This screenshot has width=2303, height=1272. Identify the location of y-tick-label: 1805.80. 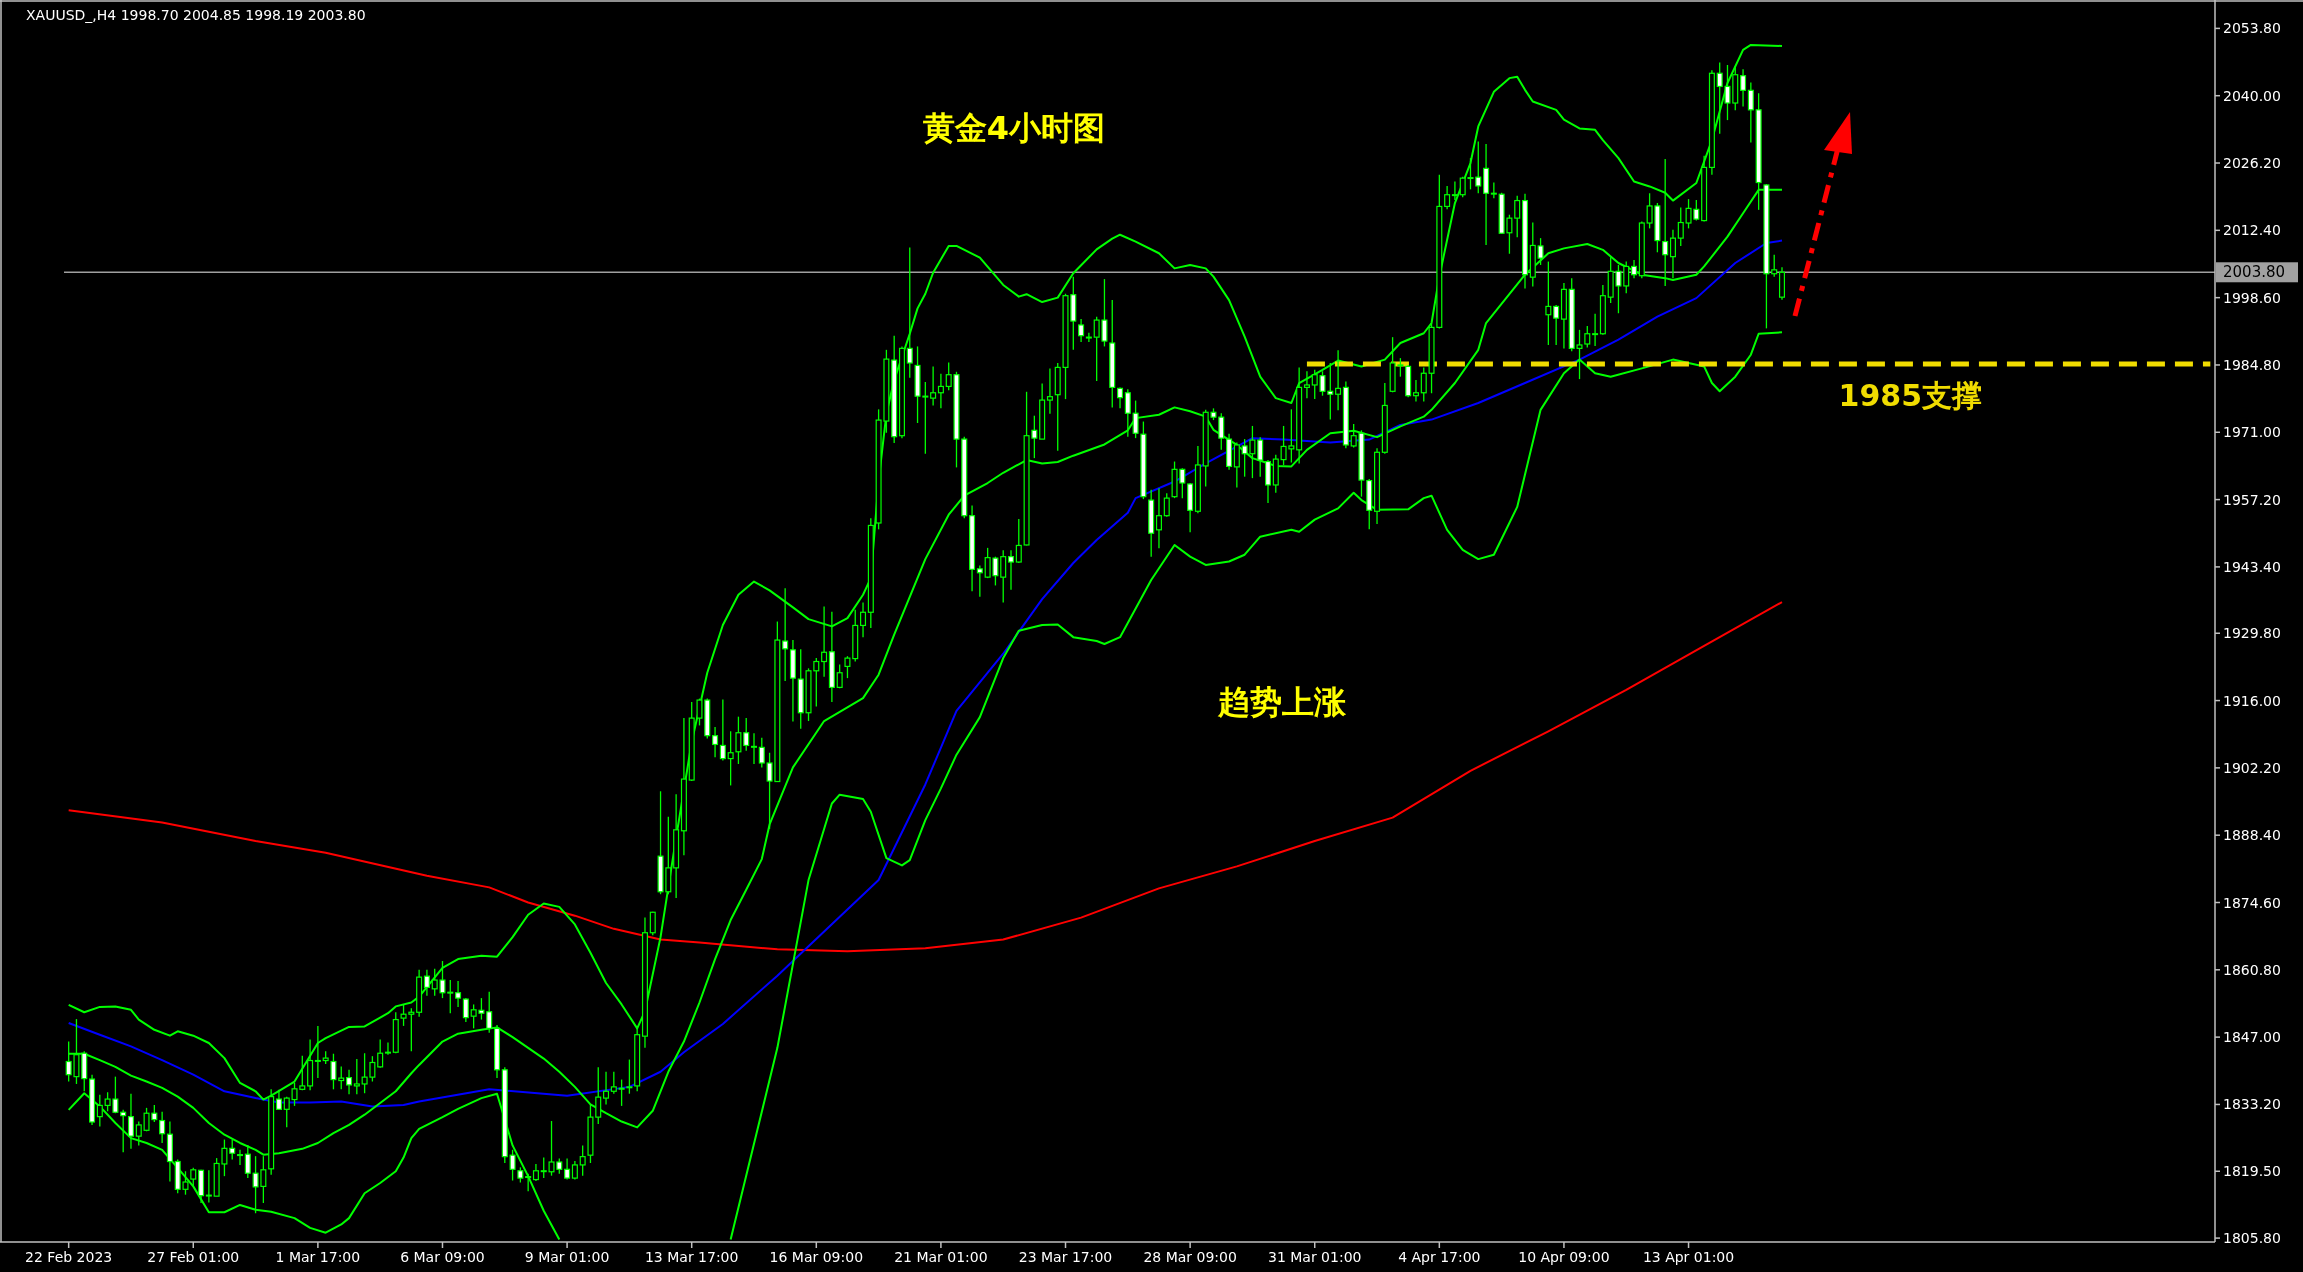
(2252, 1238).